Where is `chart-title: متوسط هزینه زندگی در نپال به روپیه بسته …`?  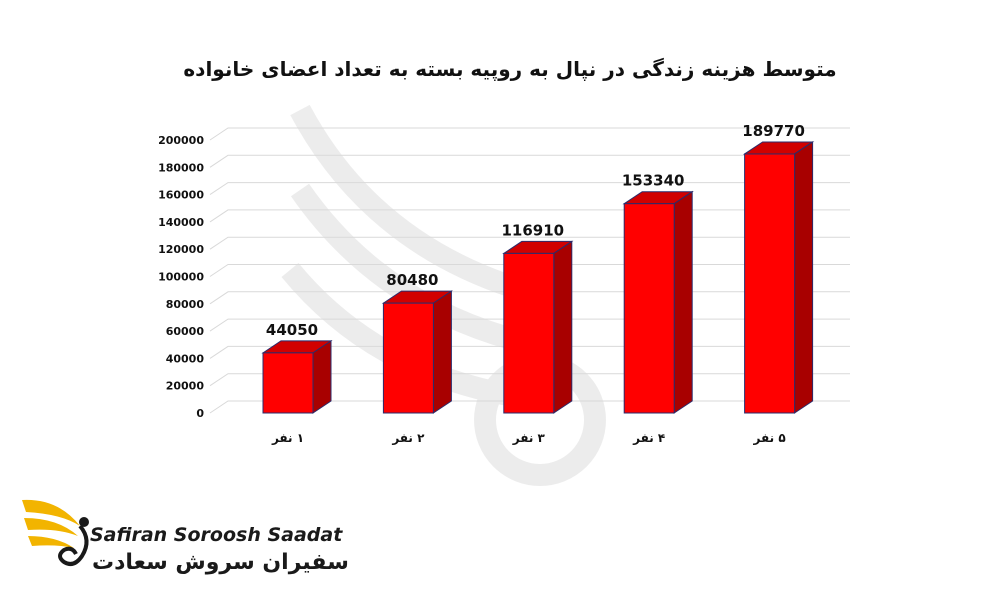 chart-title: متوسط هزینه زندگی در نپال به روپیه بسته … is located at coordinates (509, 69).